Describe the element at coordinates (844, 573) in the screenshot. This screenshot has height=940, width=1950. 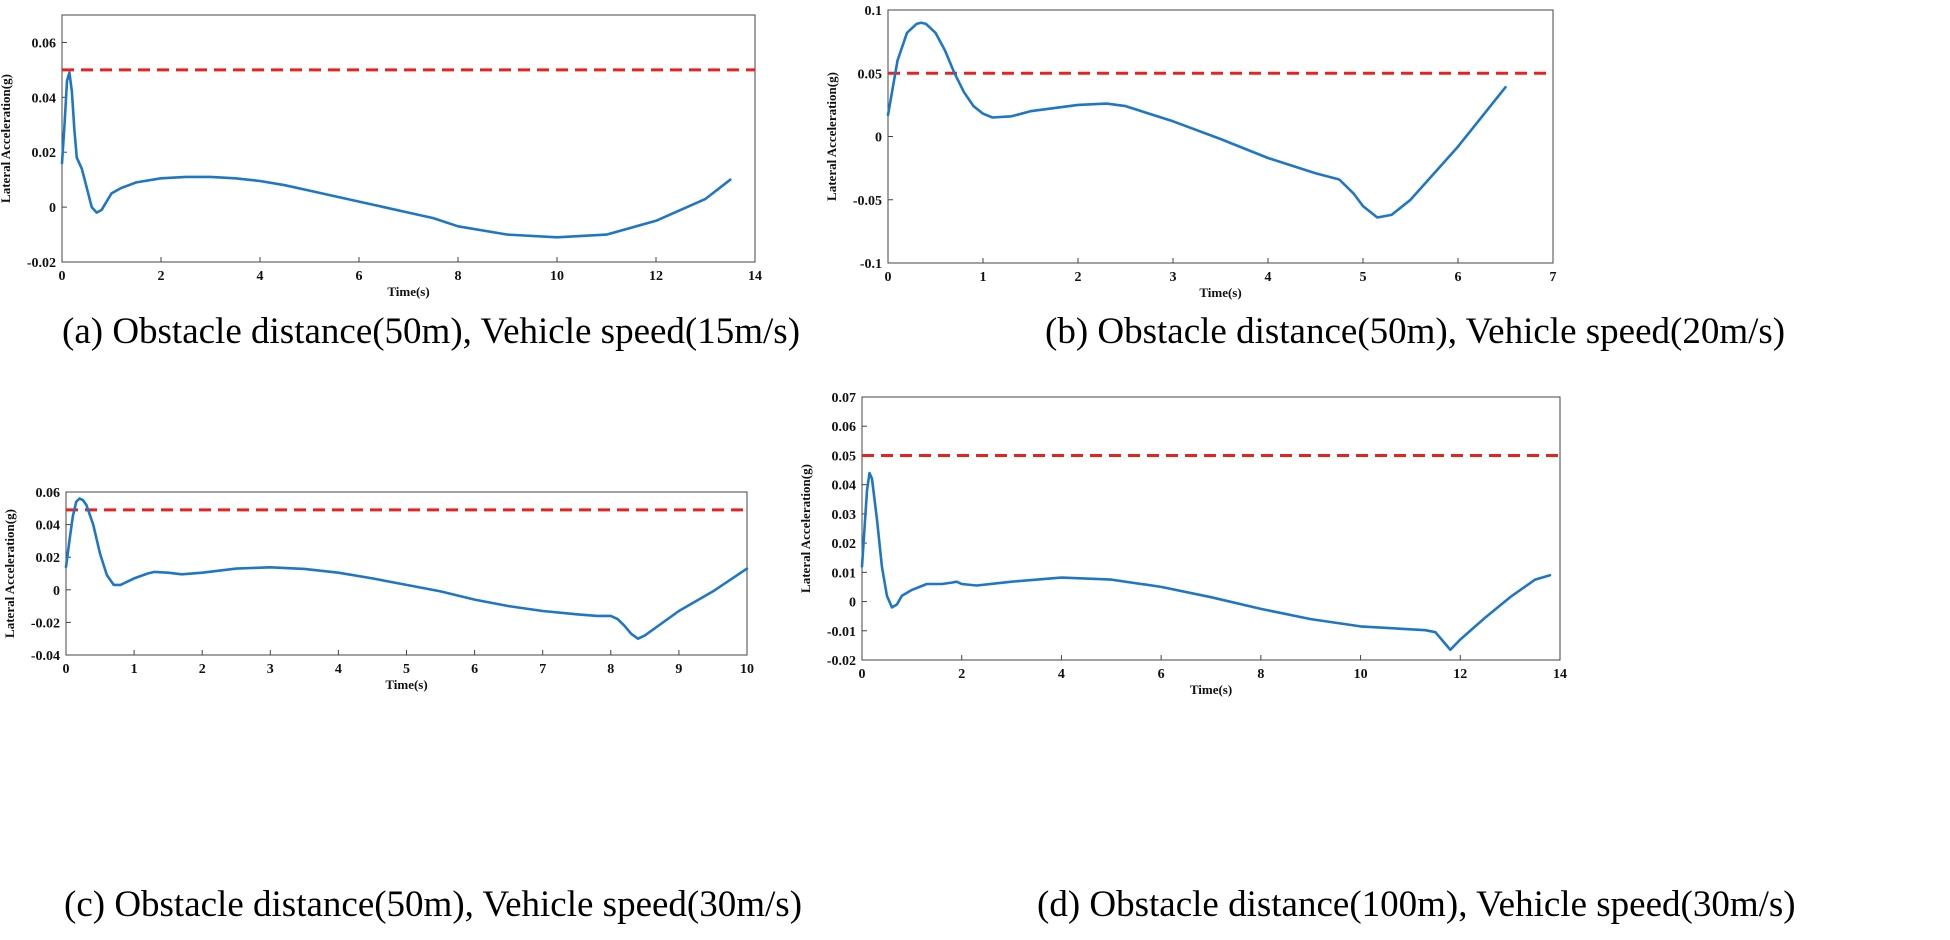
I see `y-tick-label: 0.01` at that location.